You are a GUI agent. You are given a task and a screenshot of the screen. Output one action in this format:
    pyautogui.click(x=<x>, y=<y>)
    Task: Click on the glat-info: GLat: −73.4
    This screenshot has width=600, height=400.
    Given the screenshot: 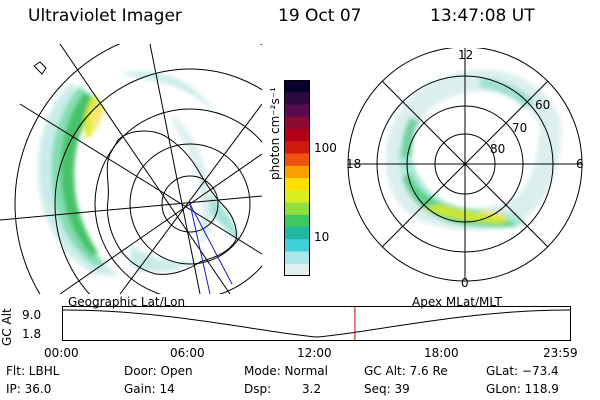 What is the action you would take?
    pyautogui.click(x=522, y=371)
    